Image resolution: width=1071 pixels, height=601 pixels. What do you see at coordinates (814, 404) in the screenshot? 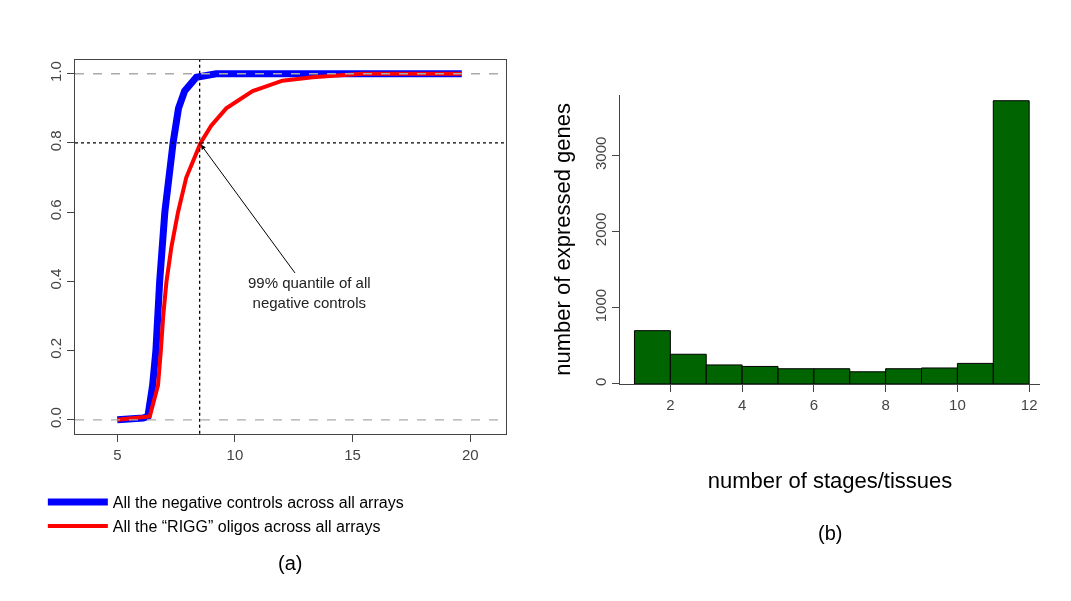
I see `x-tick-label: 6` at bounding box center [814, 404].